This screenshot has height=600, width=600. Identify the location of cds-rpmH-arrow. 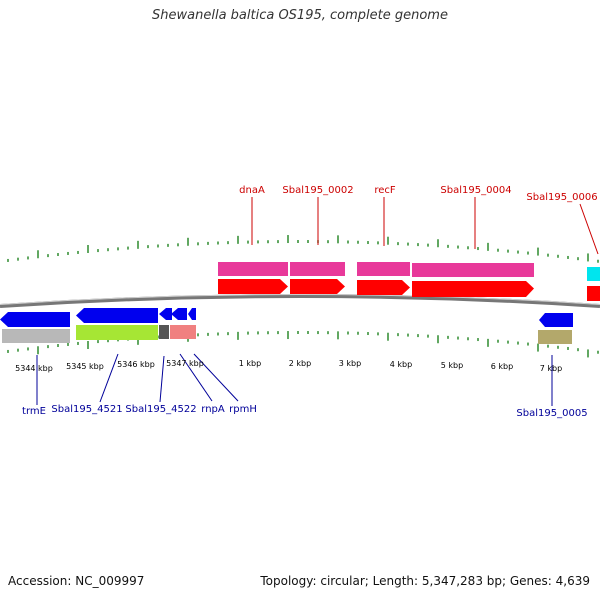
(192, 314).